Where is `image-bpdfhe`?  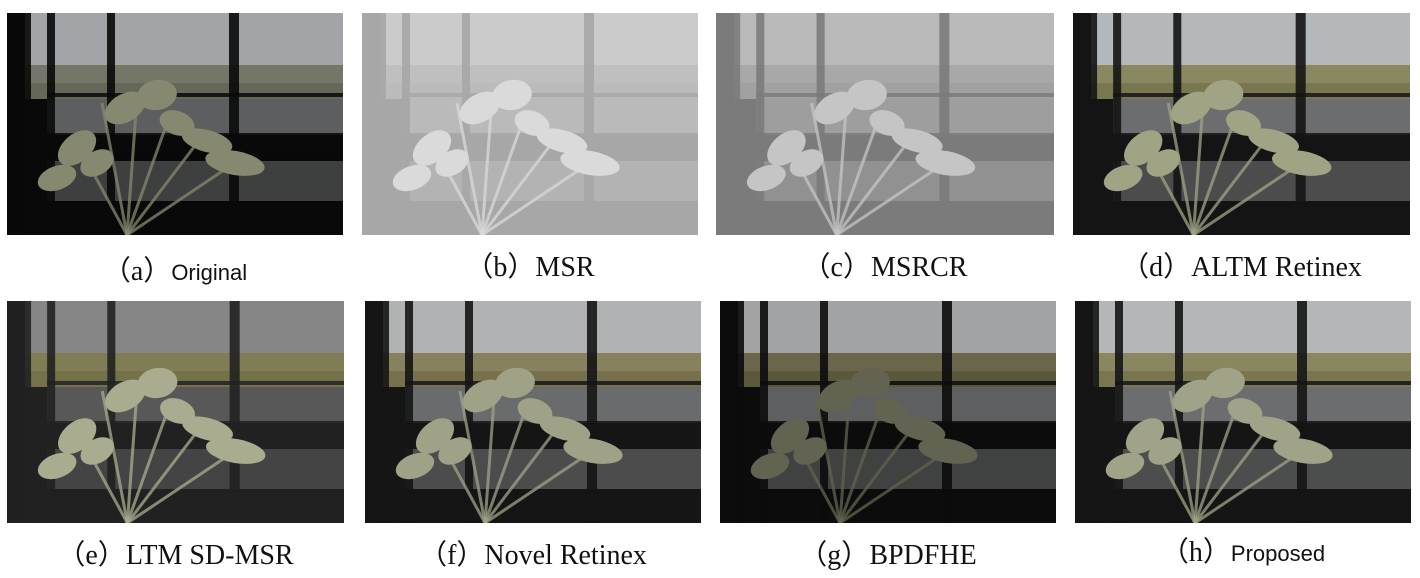
image-bpdfhe is located at coordinates (888, 412).